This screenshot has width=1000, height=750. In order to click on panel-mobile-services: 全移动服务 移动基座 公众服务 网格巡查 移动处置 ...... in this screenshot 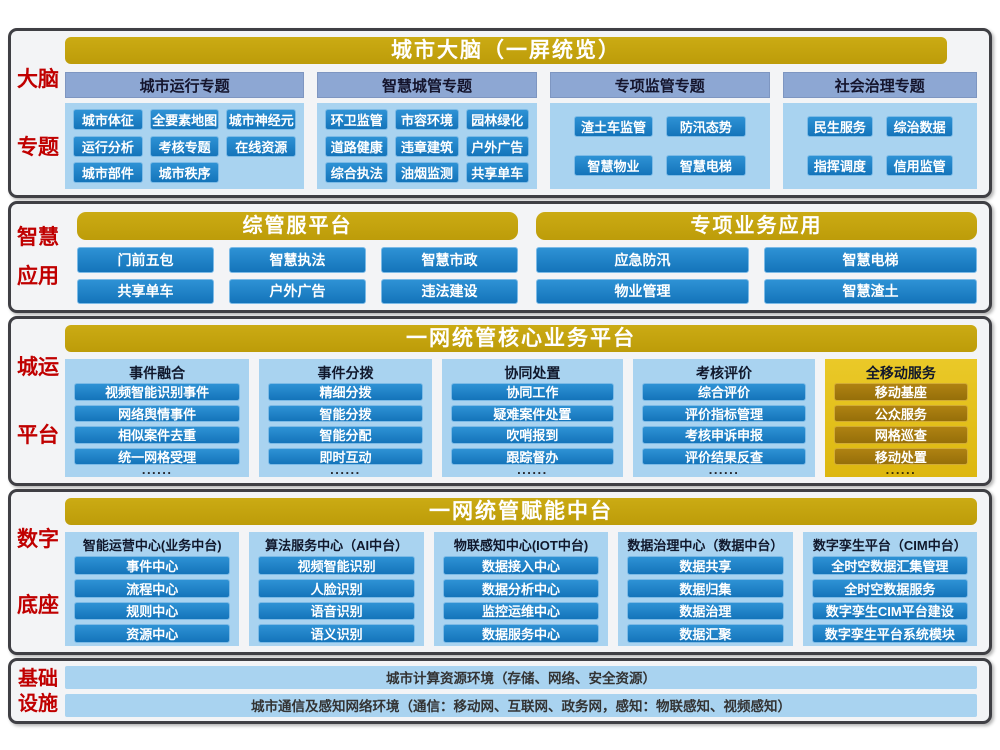, I will do `click(900, 418)`.